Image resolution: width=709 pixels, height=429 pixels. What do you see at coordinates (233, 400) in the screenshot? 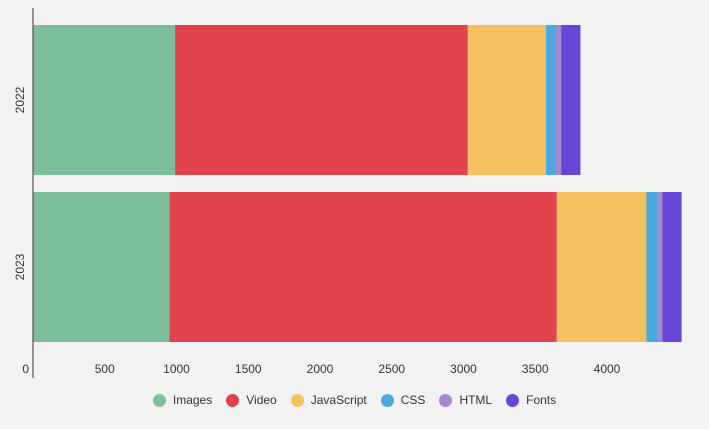
I see `legend-swatch-video` at bounding box center [233, 400].